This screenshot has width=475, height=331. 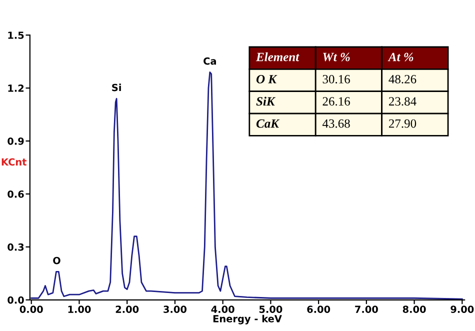 I want to click on x-tick-label: 8.00, so click(x=414, y=309).